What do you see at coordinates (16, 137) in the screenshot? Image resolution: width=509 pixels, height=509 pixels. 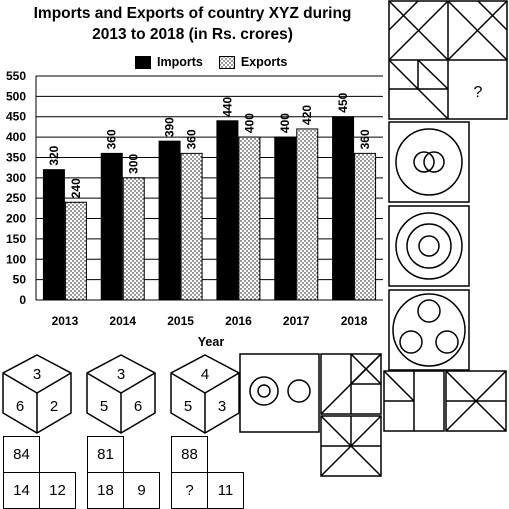 I see `y-tick-label: 400` at bounding box center [16, 137].